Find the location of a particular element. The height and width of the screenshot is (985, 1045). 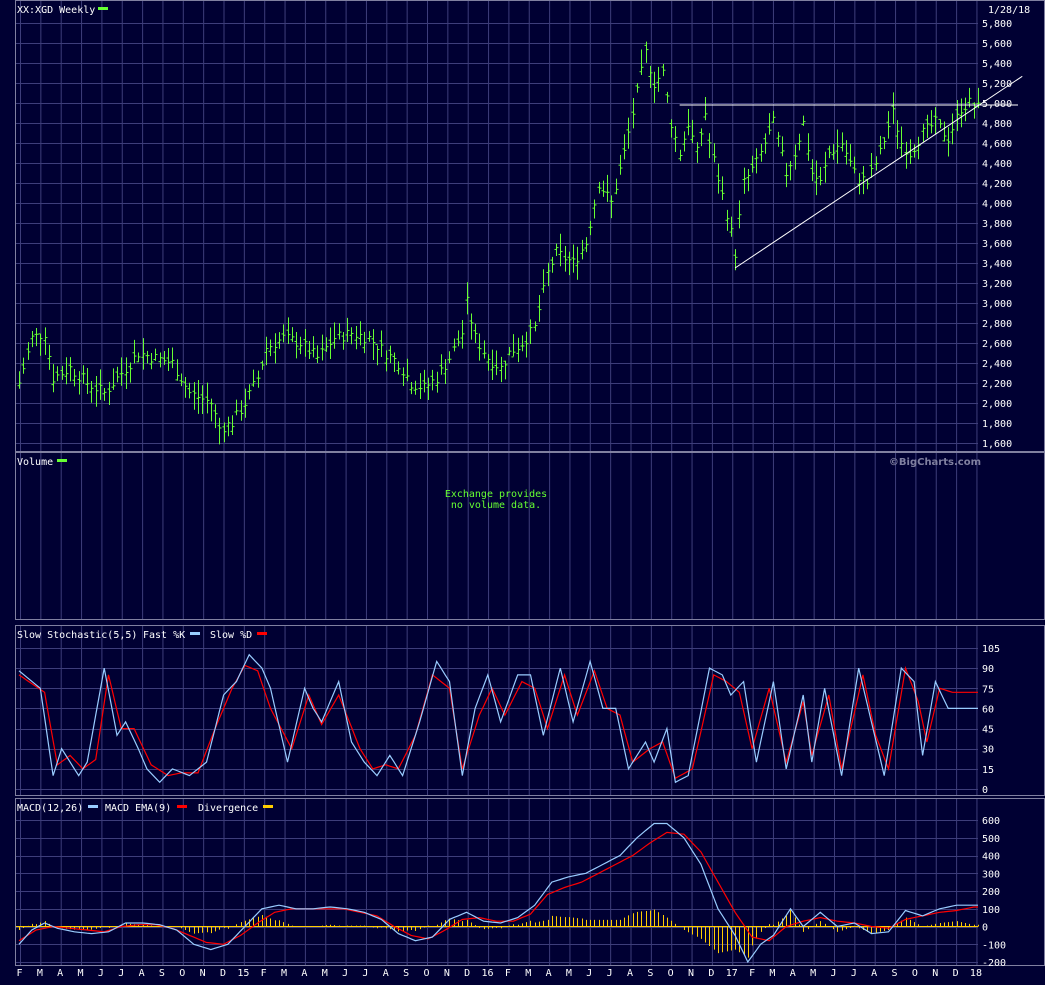

price-y-tick: 3,200 is located at coordinates (997, 284).